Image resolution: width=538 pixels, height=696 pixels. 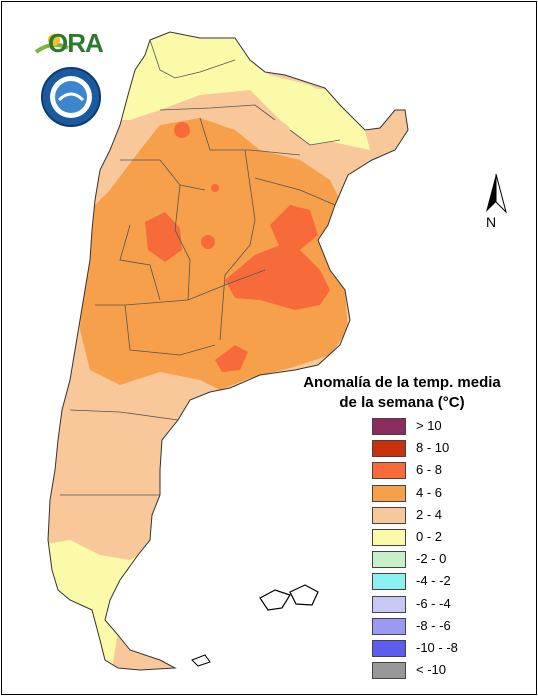 I want to click on legend-label: 2 - 4, so click(x=429, y=514).